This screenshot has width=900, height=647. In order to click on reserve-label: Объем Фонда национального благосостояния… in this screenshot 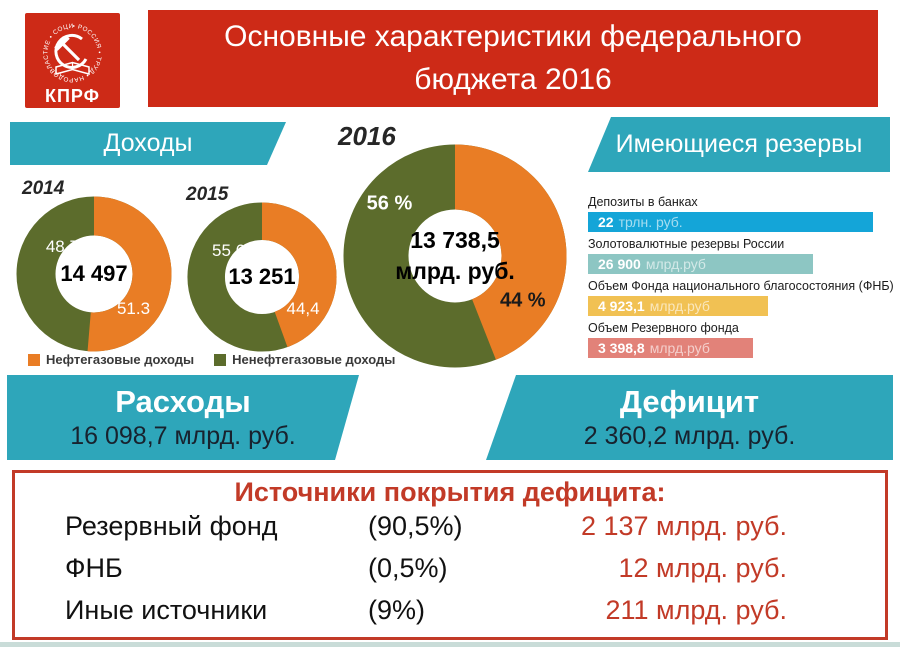, I will do `click(741, 286)`.